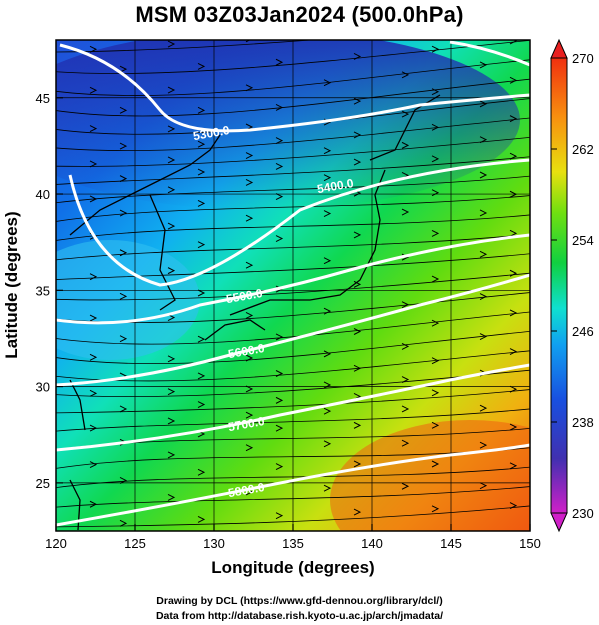  I want to click on x-tick-label-130: 130, so click(214, 543).